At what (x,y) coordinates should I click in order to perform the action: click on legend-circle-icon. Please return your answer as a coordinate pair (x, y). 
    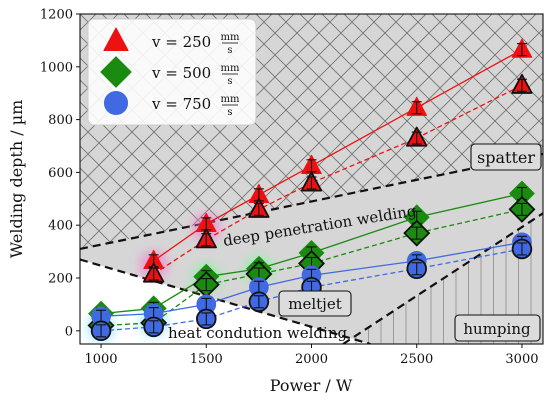
    Looking at the image, I should click on (116, 103).